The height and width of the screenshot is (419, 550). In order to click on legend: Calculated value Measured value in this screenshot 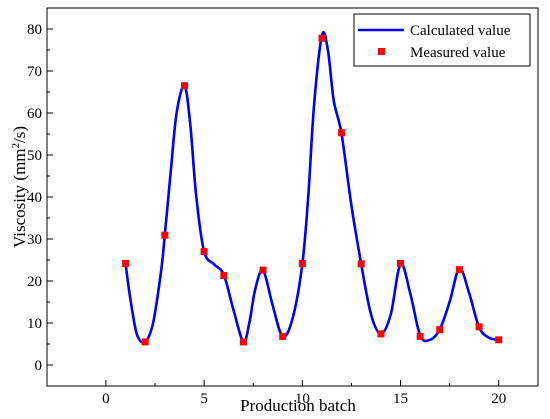, I will do `click(442, 40)`.